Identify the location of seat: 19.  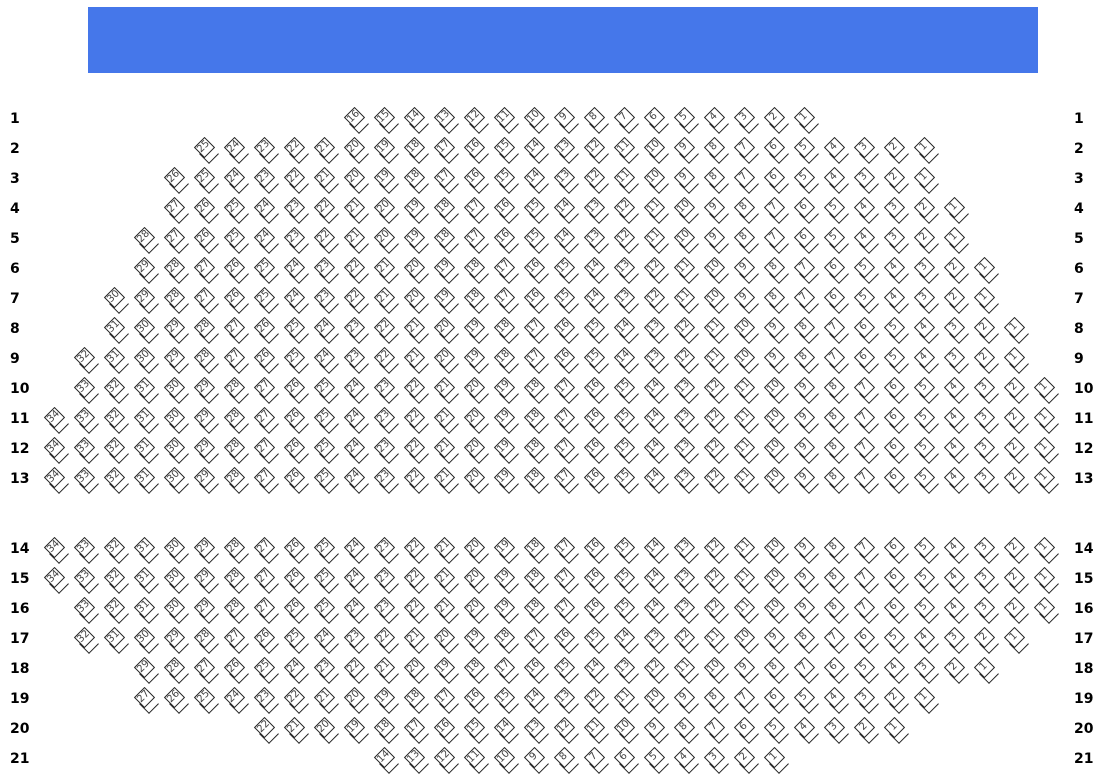
(415, 240).